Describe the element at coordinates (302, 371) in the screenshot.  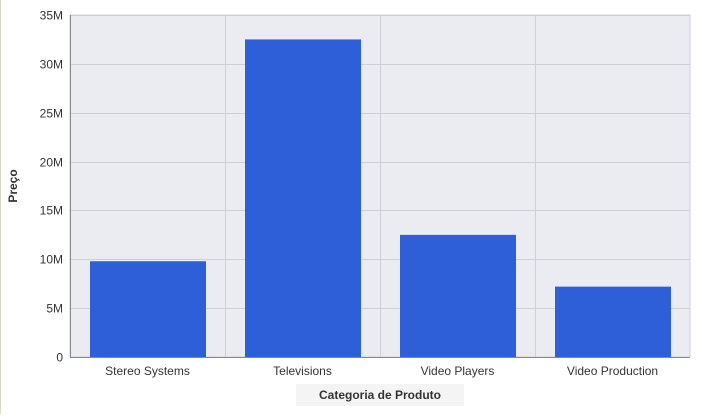
I see `x-tick-label: Televisions` at that location.